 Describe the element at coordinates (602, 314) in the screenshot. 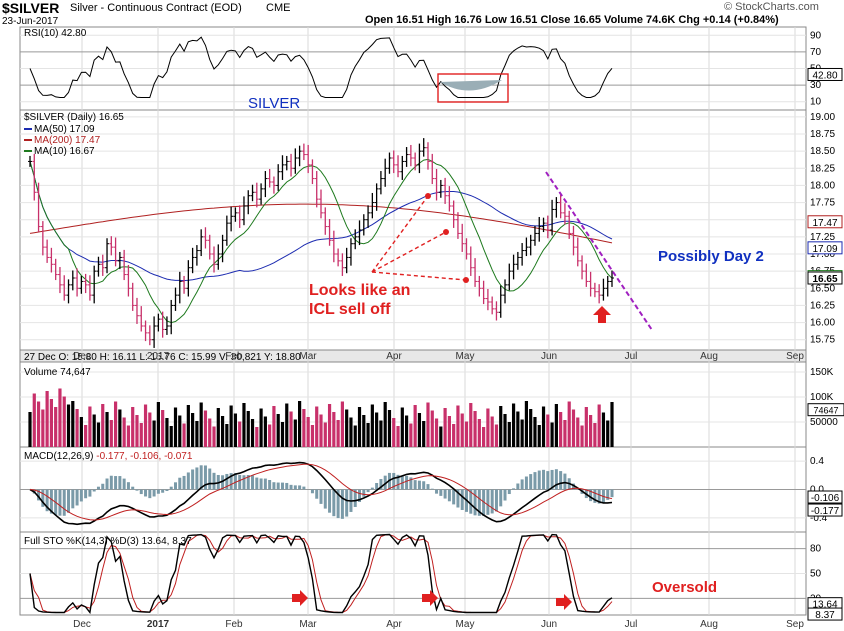

I see `up-arrow-icon` at that location.